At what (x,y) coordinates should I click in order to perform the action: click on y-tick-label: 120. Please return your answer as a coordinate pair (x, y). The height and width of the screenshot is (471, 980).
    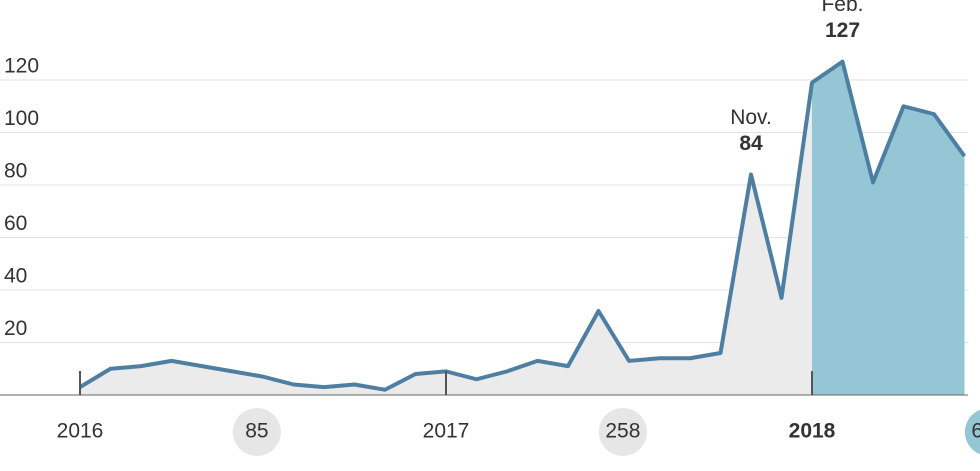
    Looking at the image, I should click on (21, 66).